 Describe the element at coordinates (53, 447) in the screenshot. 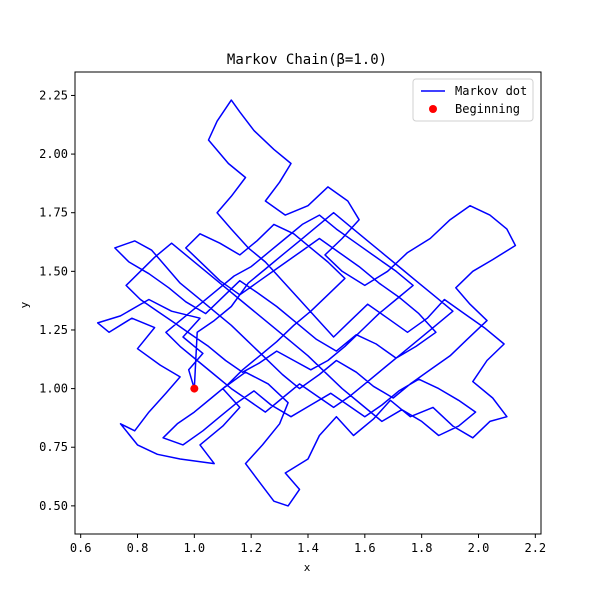

I see `y-tick-label: 0.75` at that location.